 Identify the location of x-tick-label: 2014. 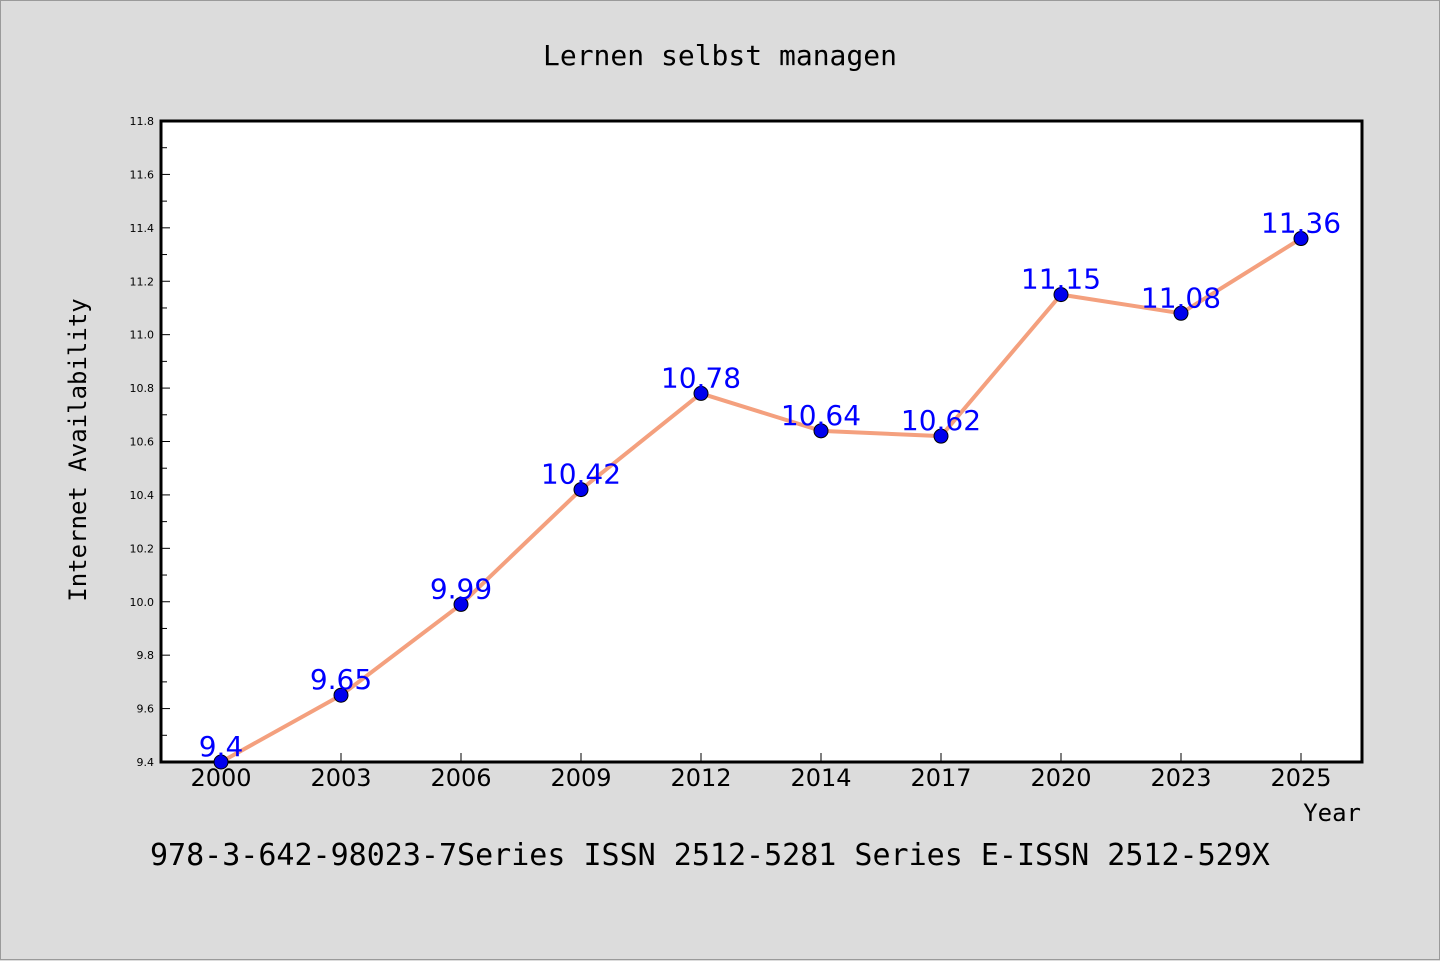
(820, 778).